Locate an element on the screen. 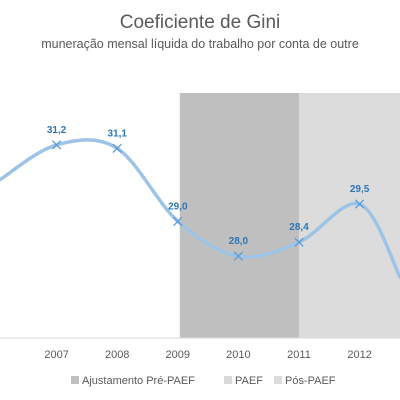  legend-item: Ajustamento Pré-PAEF is located at coordinates (133, 381).